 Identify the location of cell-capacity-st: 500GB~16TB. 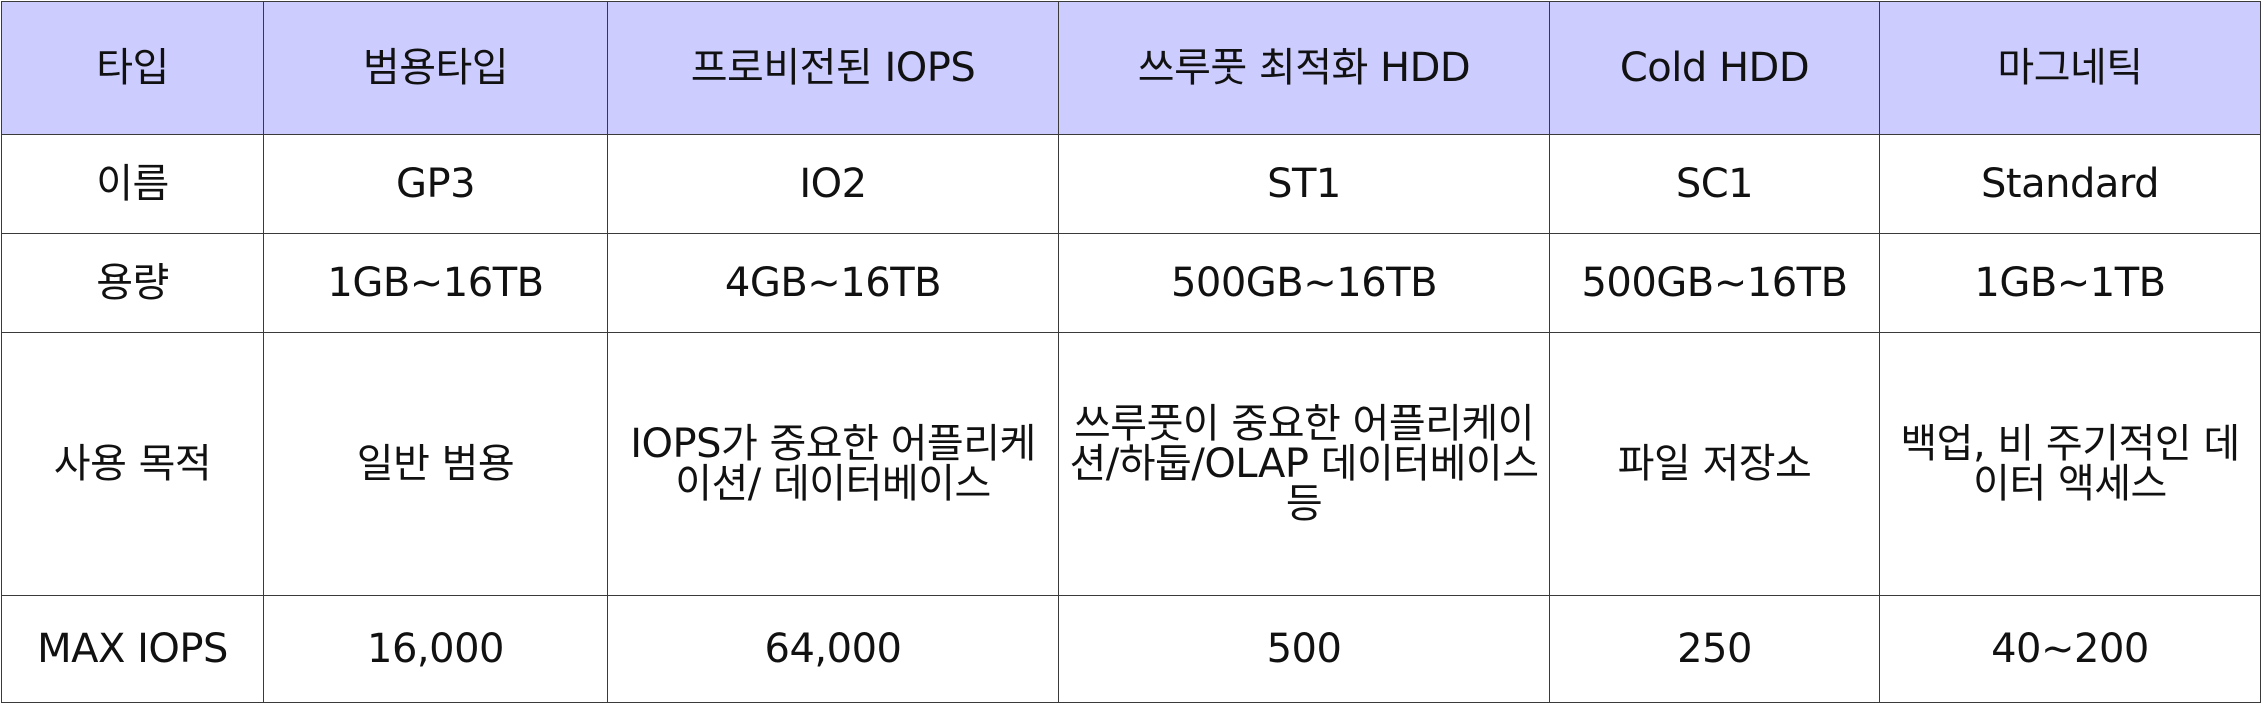
(1304, 283).